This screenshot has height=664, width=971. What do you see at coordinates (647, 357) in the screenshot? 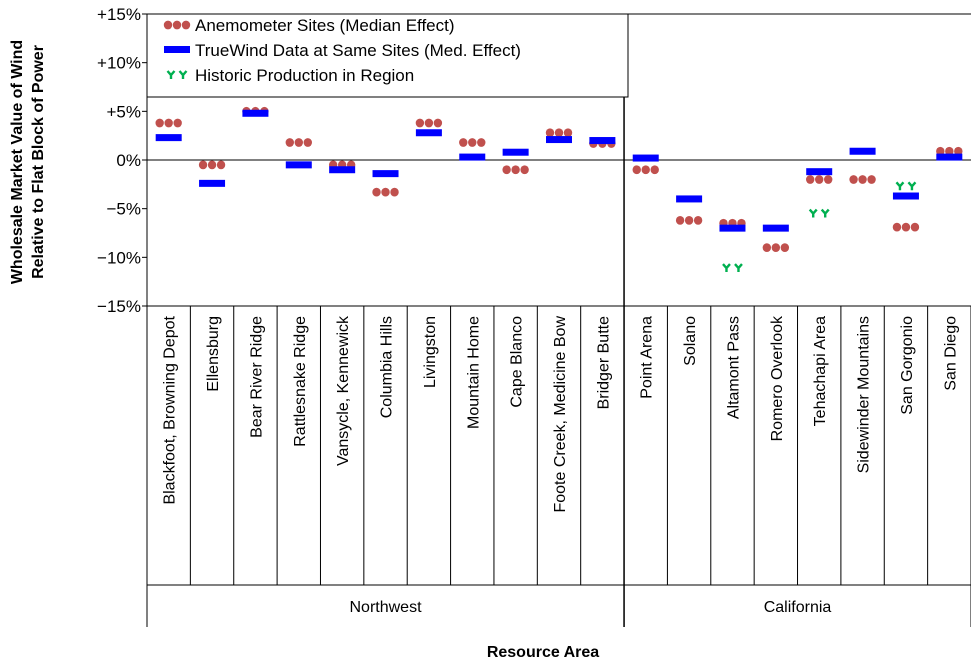
I see `x-category-label: Point Arena` at bounding box center [647, 357].